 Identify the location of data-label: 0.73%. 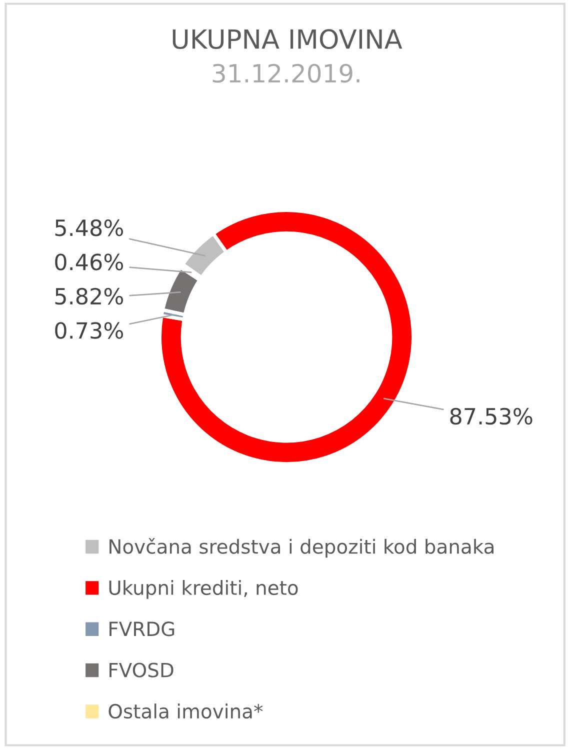
(89, 330).